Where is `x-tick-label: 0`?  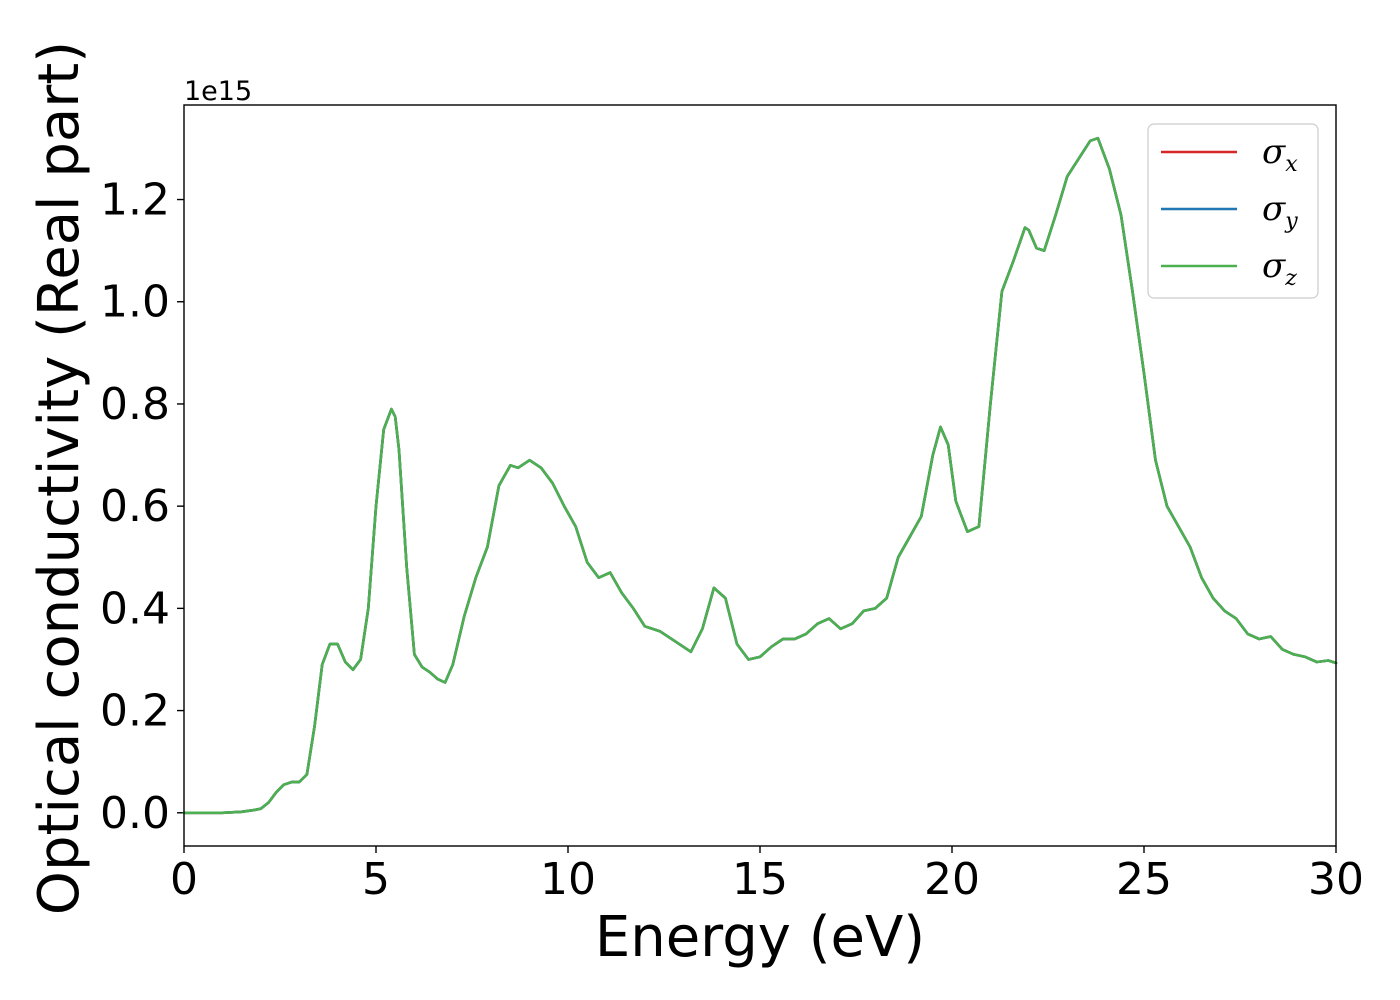
x-tick-label: 0 is located at coordinates (184, 879).